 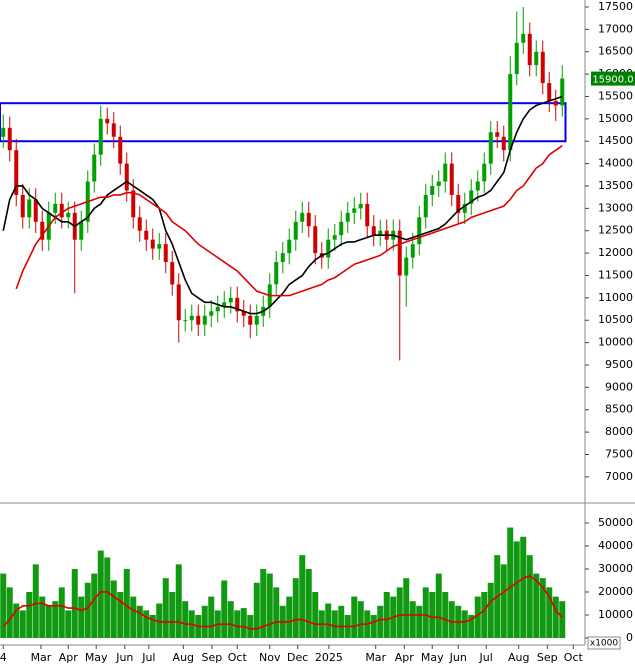 I want to click on y-tick-label: 7500, so click(x=619, y=453).